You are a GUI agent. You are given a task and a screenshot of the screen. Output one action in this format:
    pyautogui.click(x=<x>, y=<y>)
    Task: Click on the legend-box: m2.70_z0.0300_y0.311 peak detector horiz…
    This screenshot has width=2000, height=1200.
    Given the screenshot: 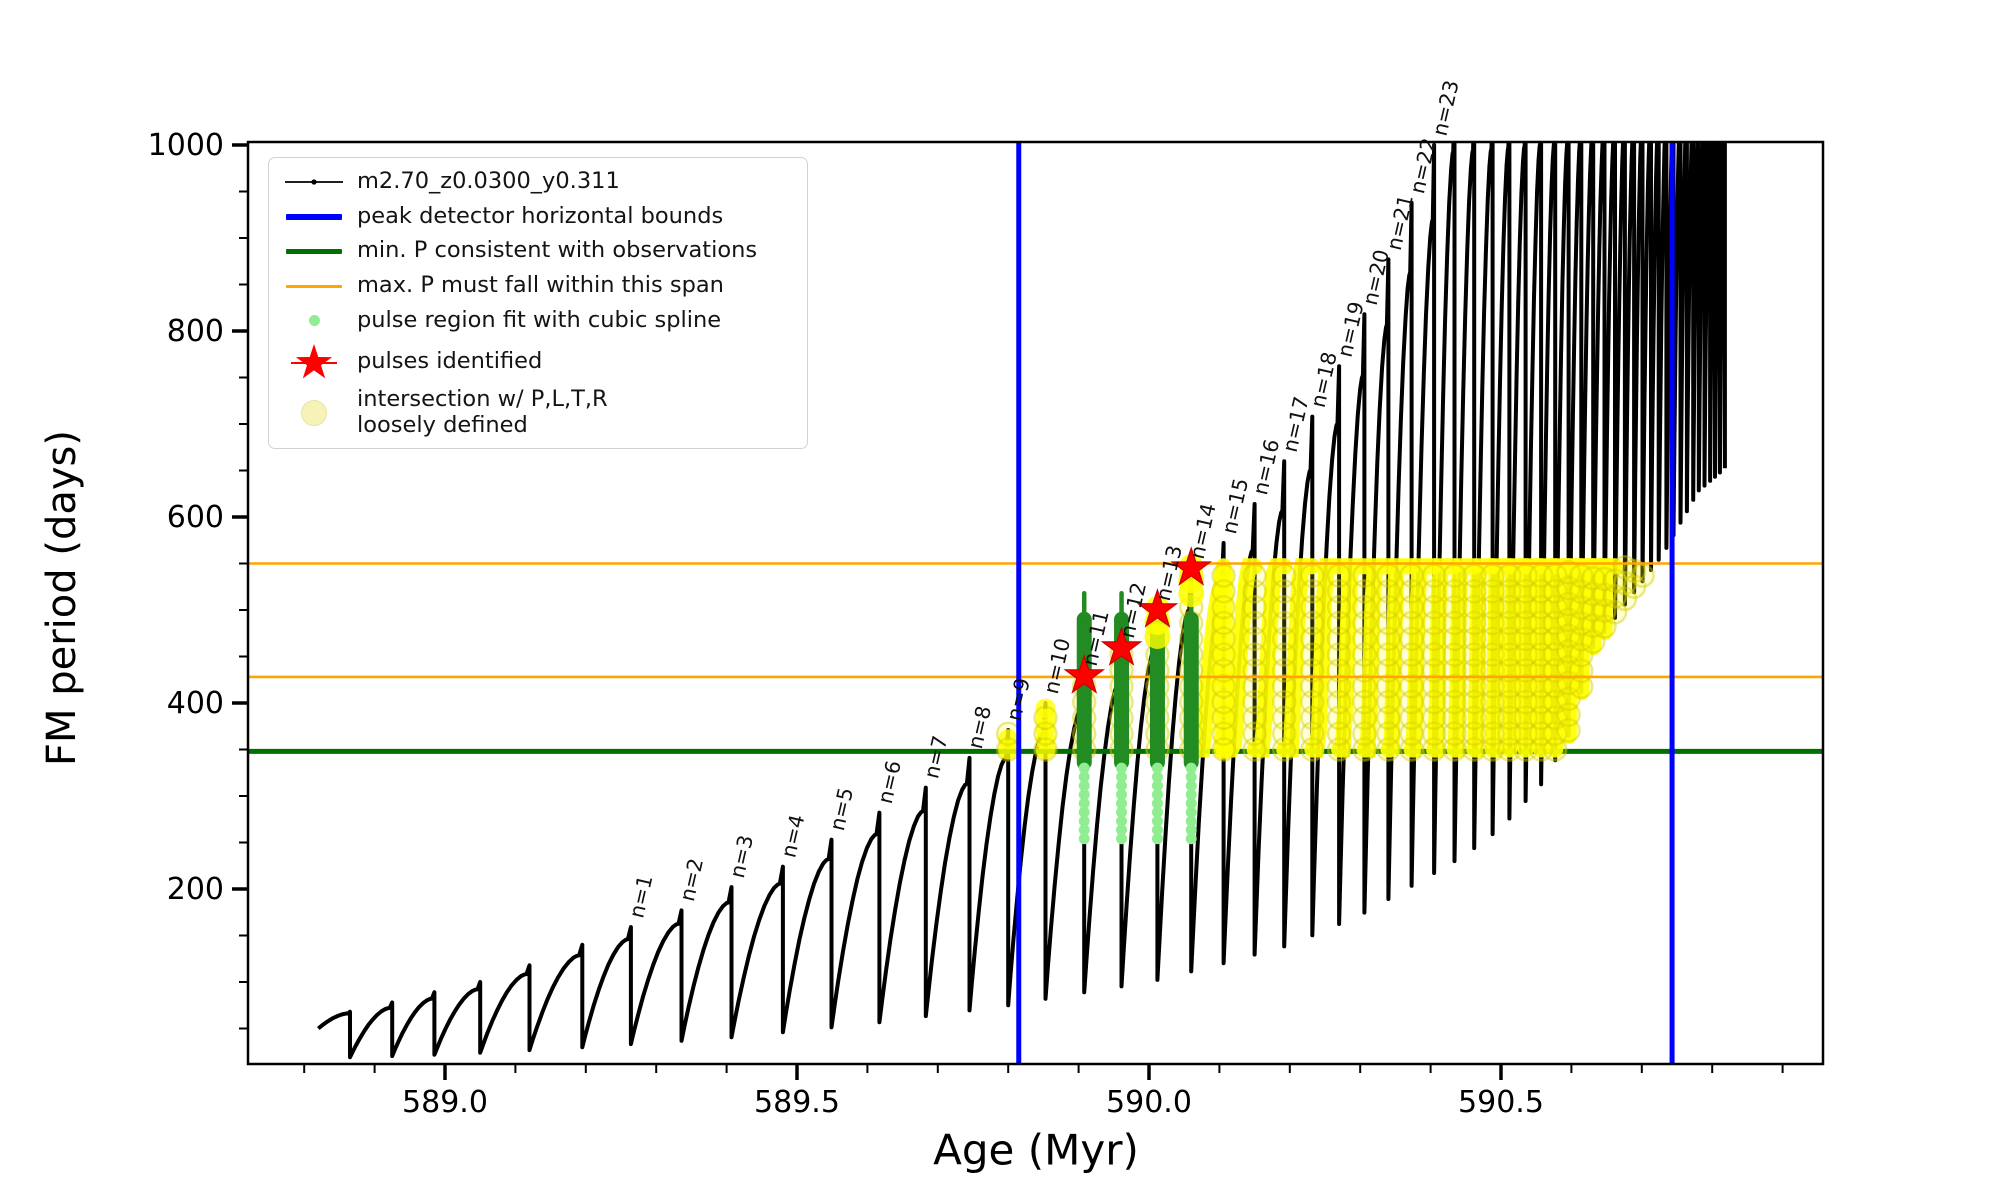 What is the action you would take?
    pyautogui.click(x=538, y=303)
    